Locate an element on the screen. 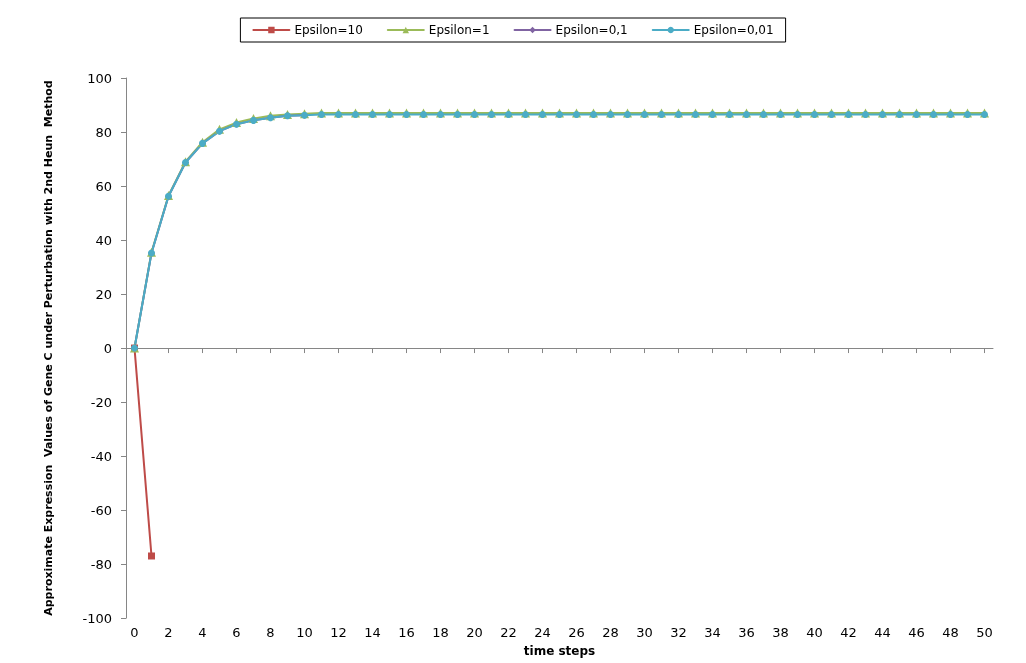 This screenshot has height=663, width=1026. x-tick-label: 28 is located at coordinates (610, 633).